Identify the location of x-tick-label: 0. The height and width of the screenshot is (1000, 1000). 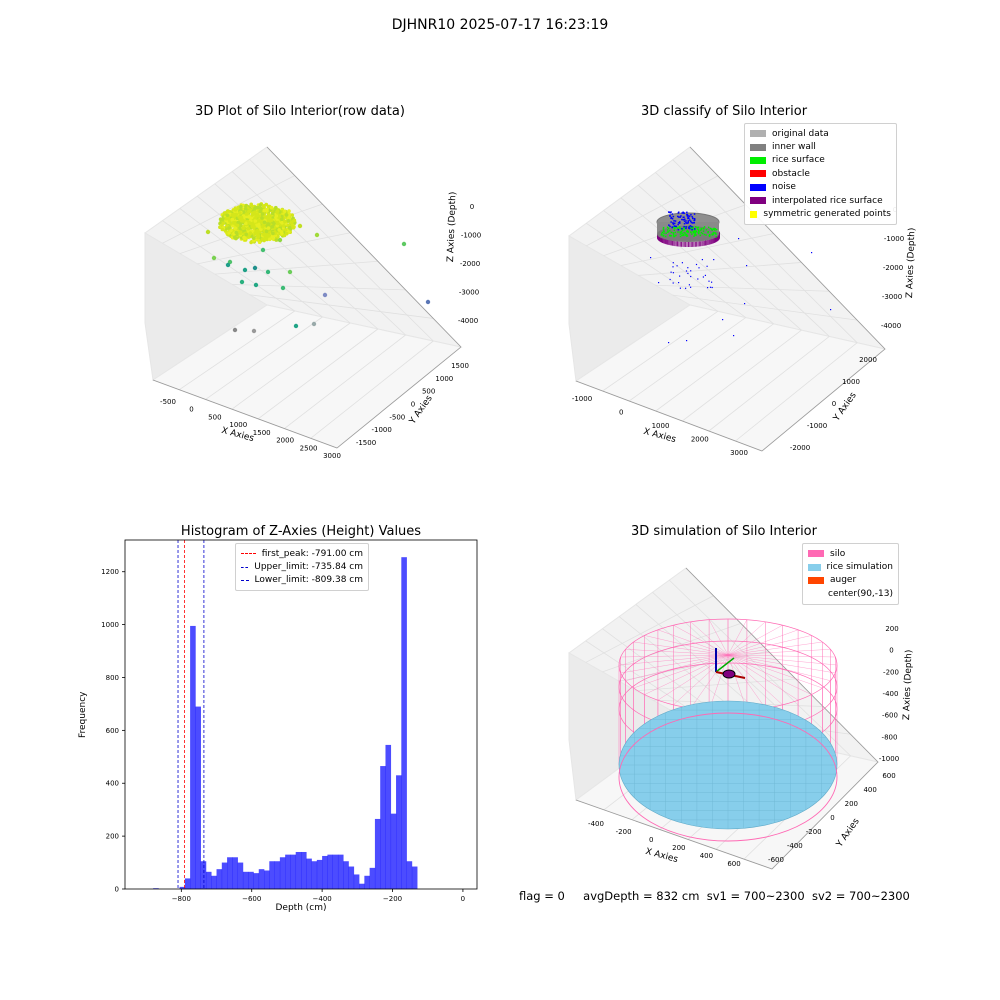
(463, 899).